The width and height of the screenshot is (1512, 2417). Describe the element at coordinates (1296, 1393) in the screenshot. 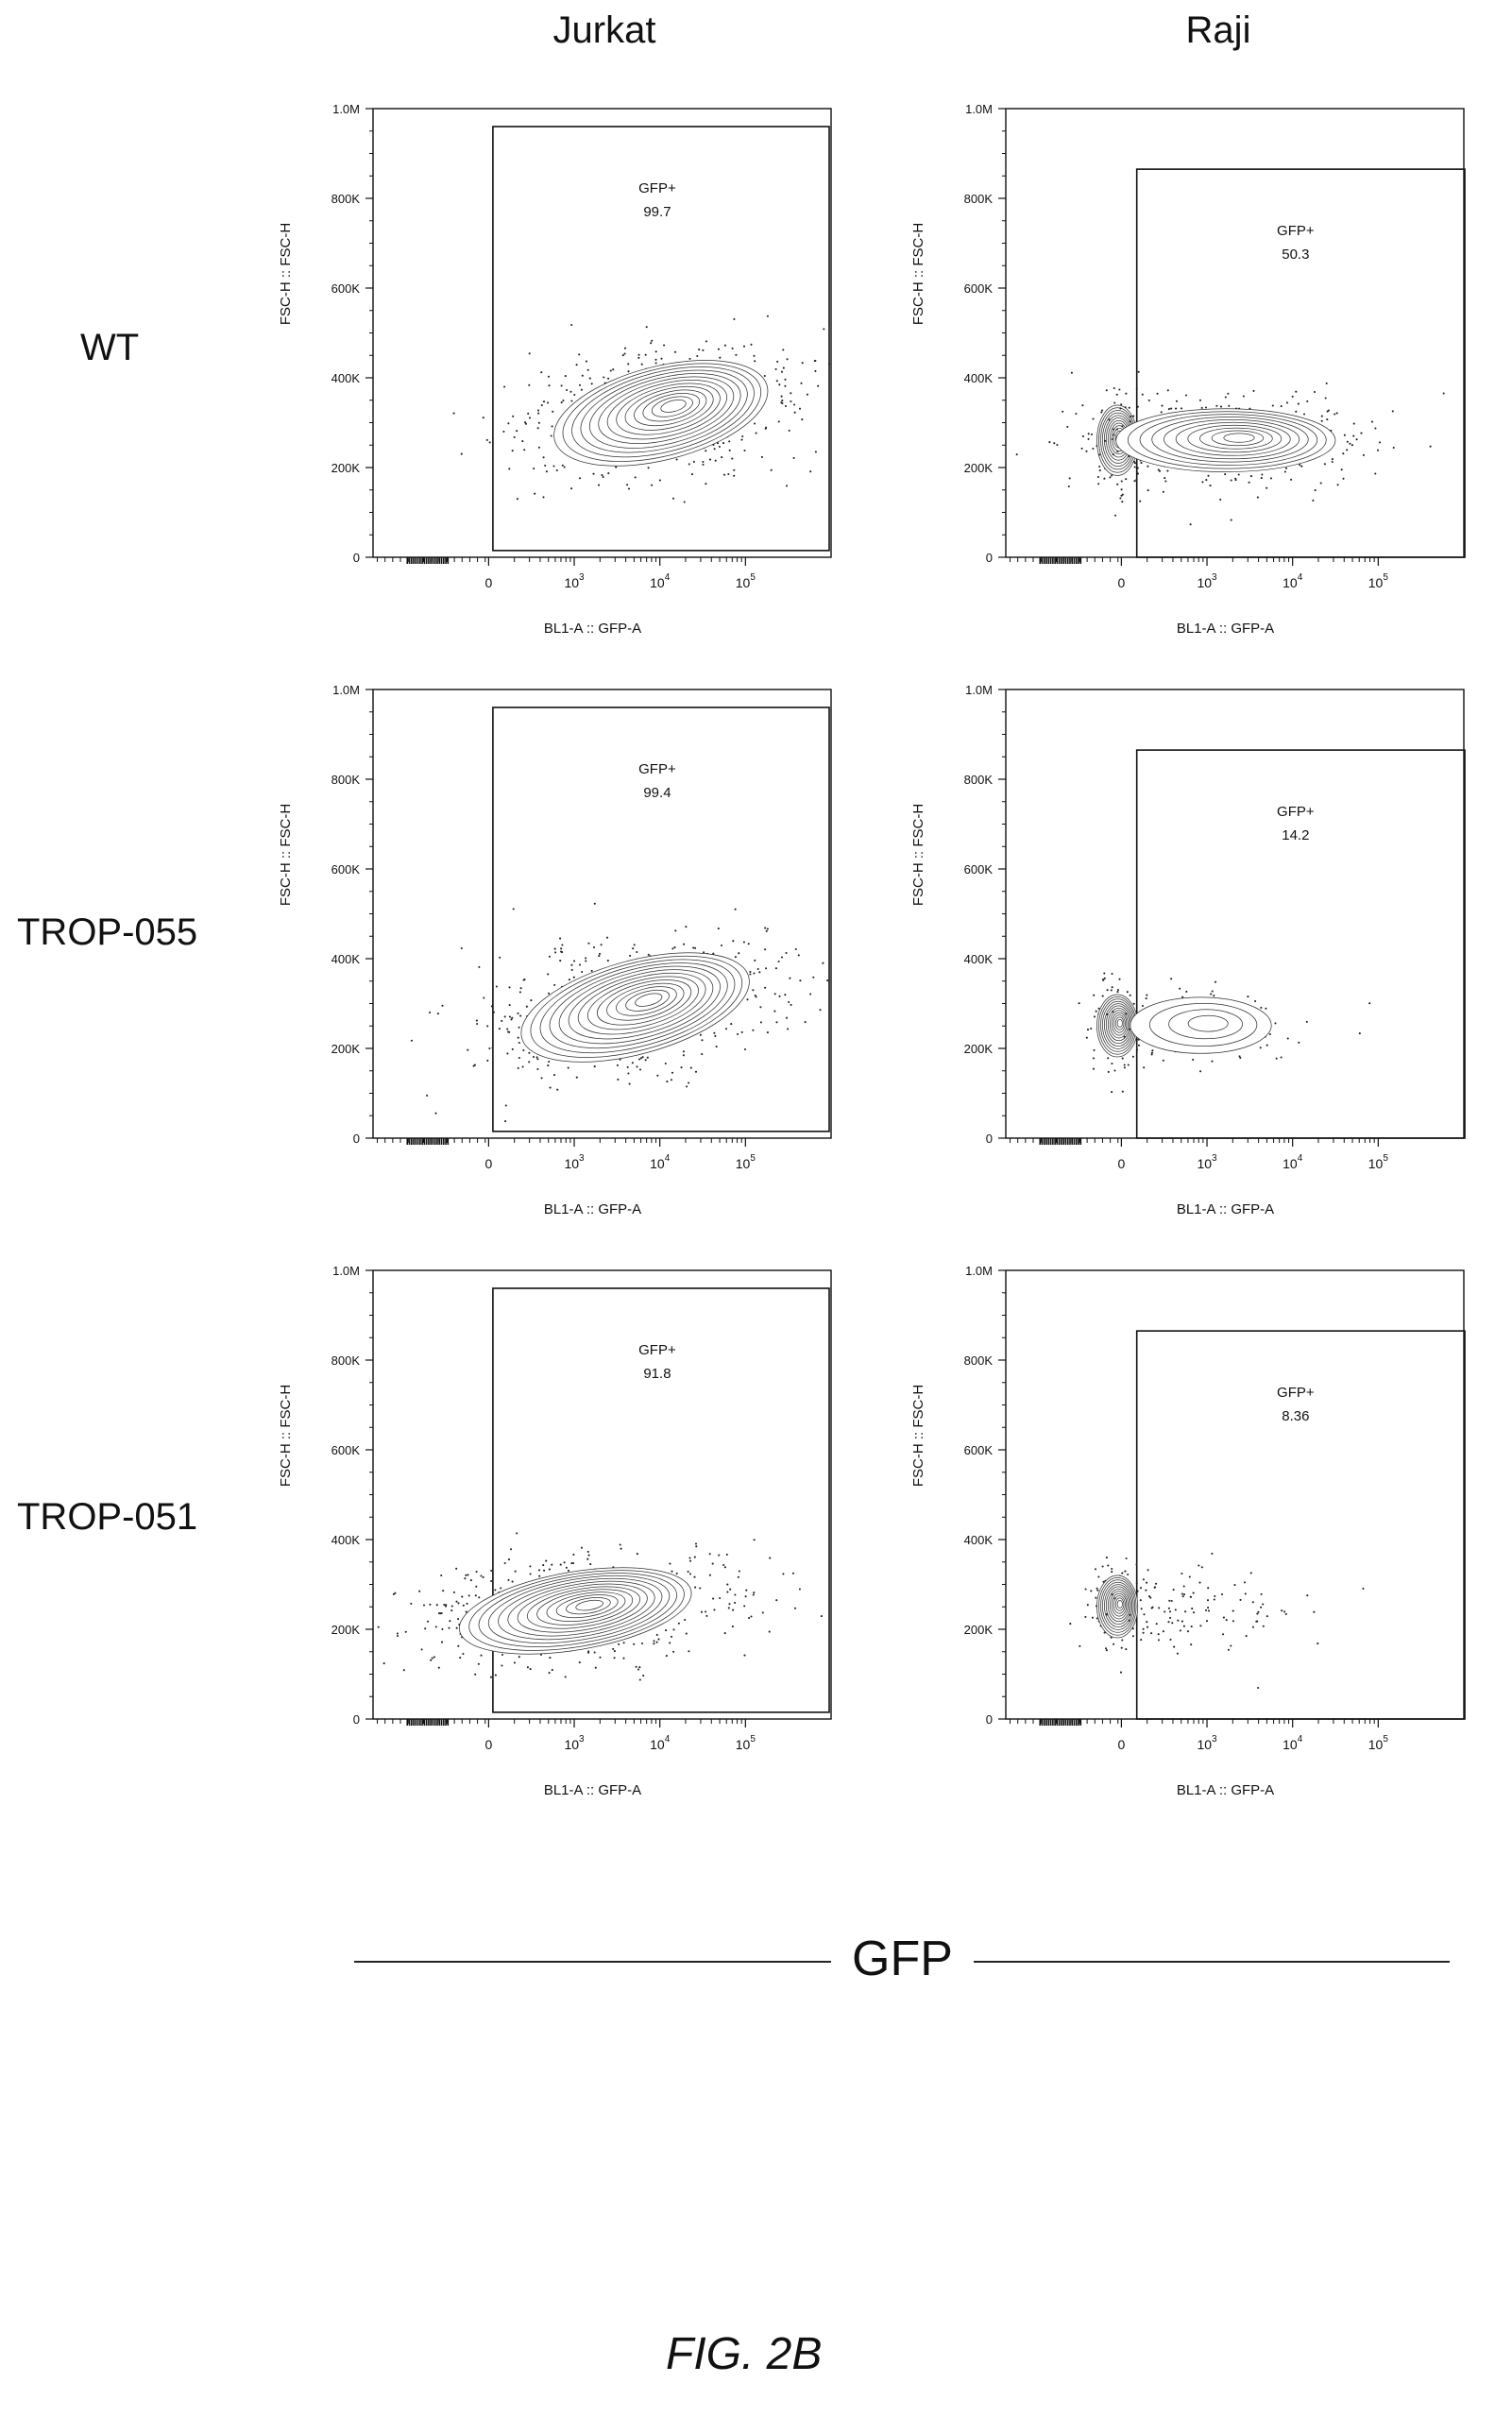

I see `gate-name: GFP+` at that location.